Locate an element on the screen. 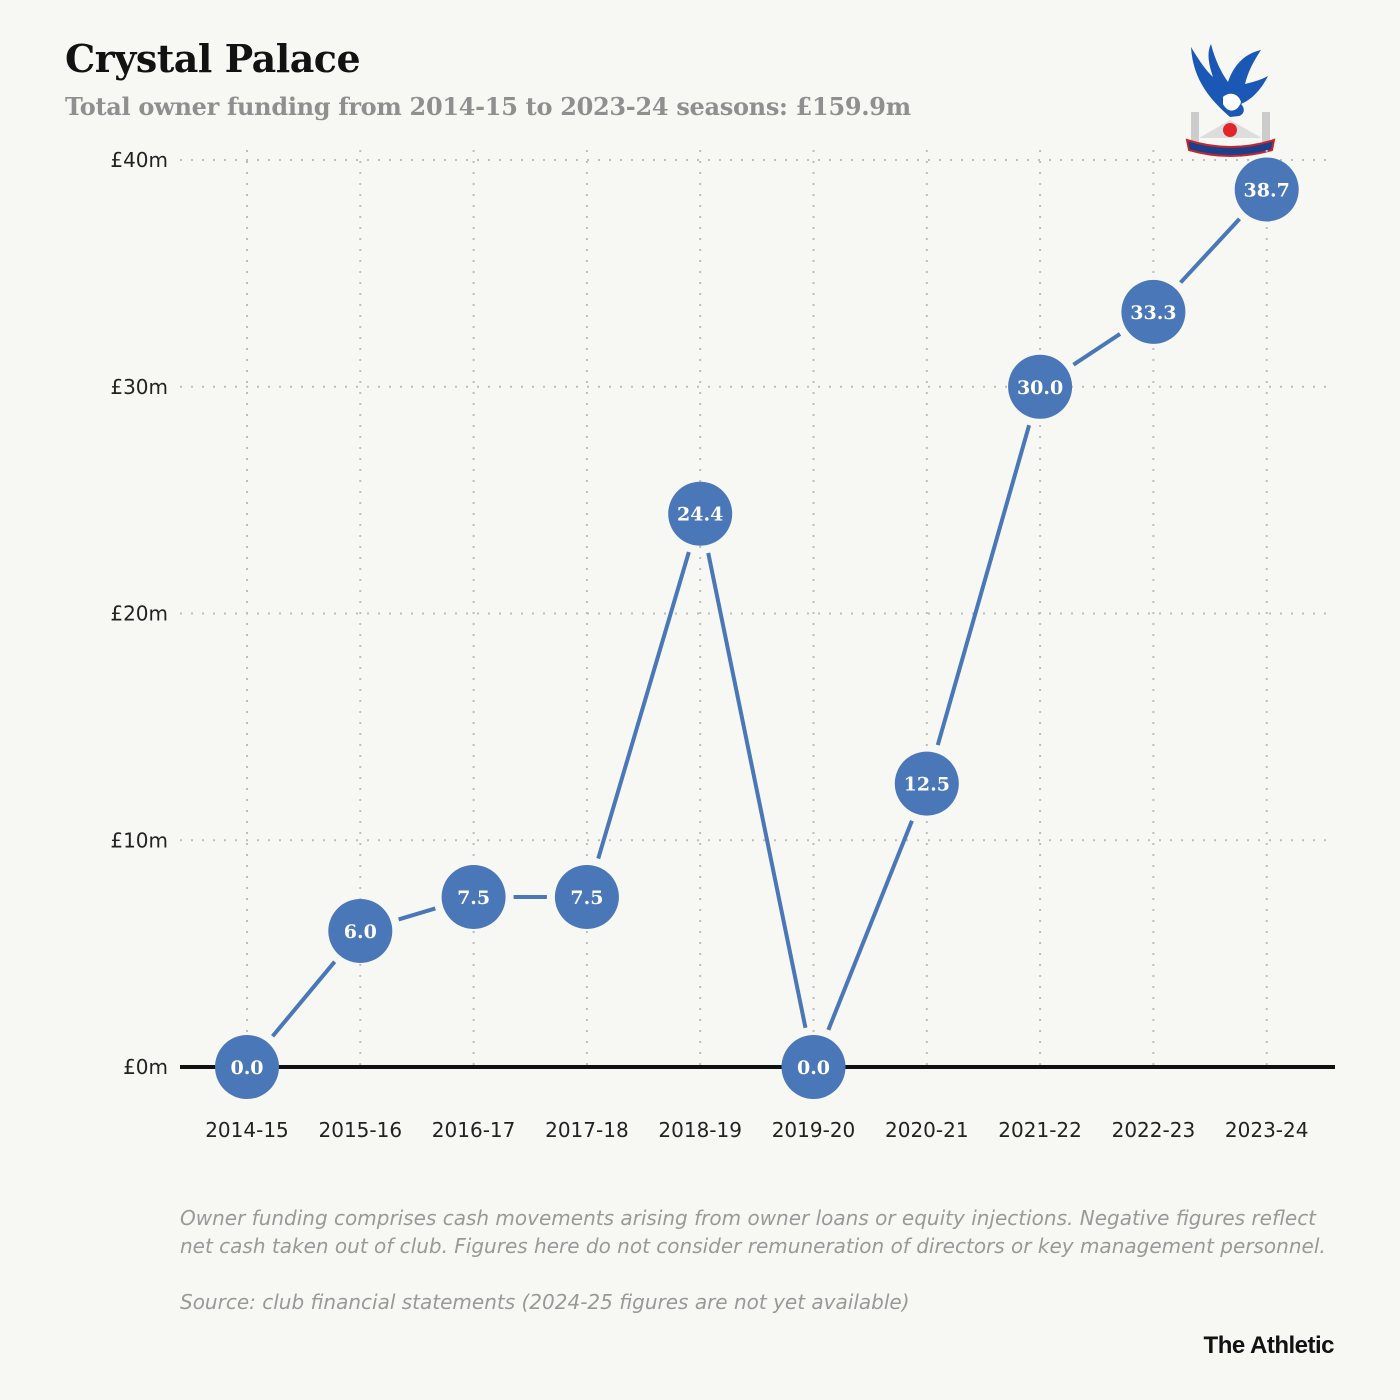 The width and height of the screenshot is (1400, 1400). x-tick-label: 2018-19 is located at coordinates (700, 1130).